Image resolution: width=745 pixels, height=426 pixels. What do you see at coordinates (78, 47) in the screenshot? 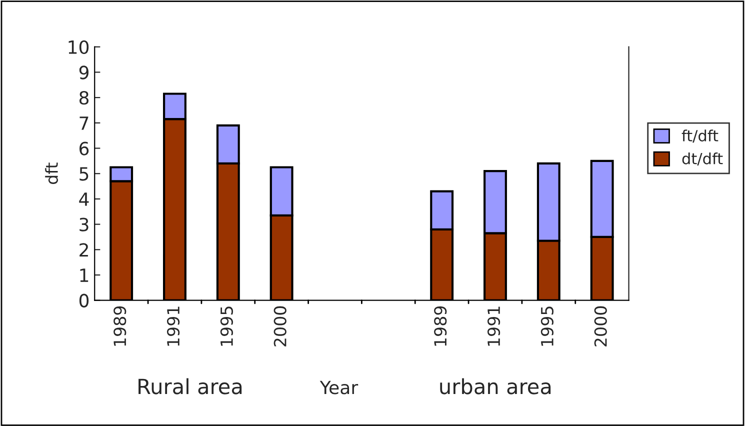
I see `y-tick-label: 10` at bounding box center [78, 47].